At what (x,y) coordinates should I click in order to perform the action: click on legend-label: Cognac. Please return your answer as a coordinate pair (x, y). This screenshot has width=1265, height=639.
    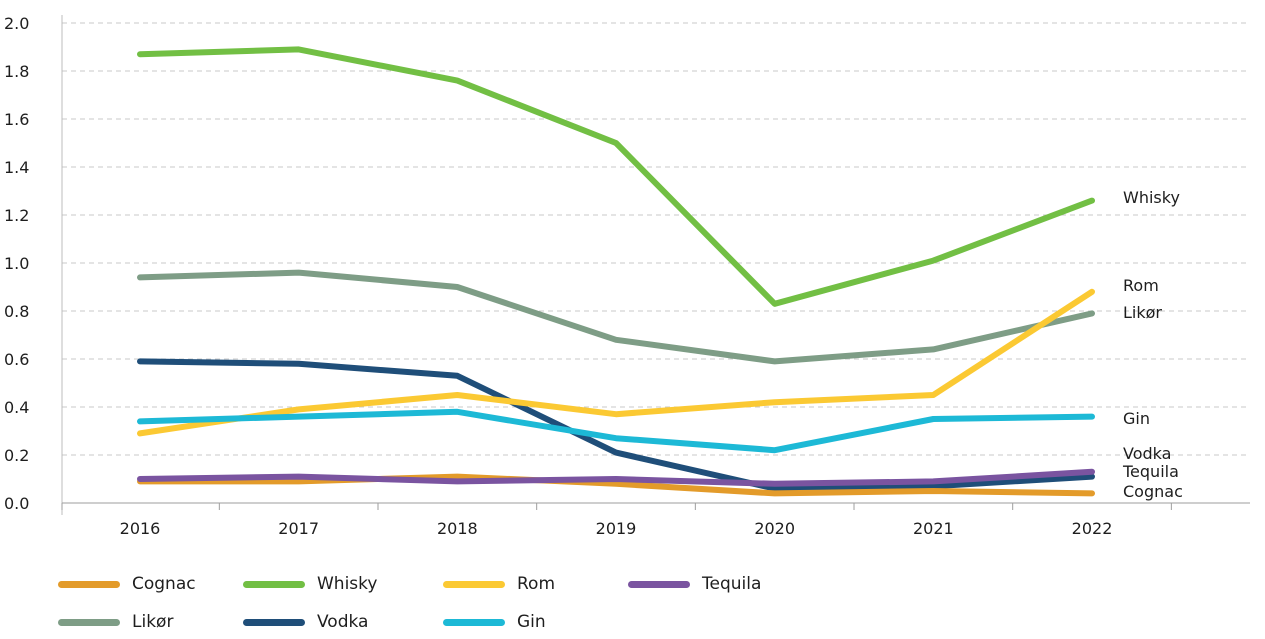
    Looking at the image, I should click on (164, 584).